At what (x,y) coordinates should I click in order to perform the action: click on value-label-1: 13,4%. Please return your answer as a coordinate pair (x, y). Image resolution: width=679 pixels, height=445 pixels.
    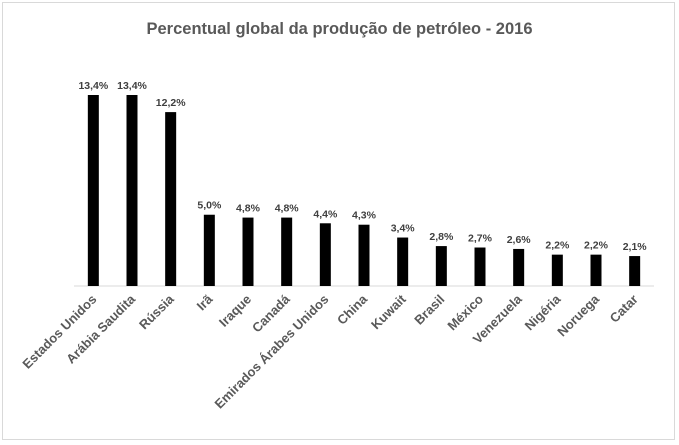
    Looking at the image, I should click on (132, 86).